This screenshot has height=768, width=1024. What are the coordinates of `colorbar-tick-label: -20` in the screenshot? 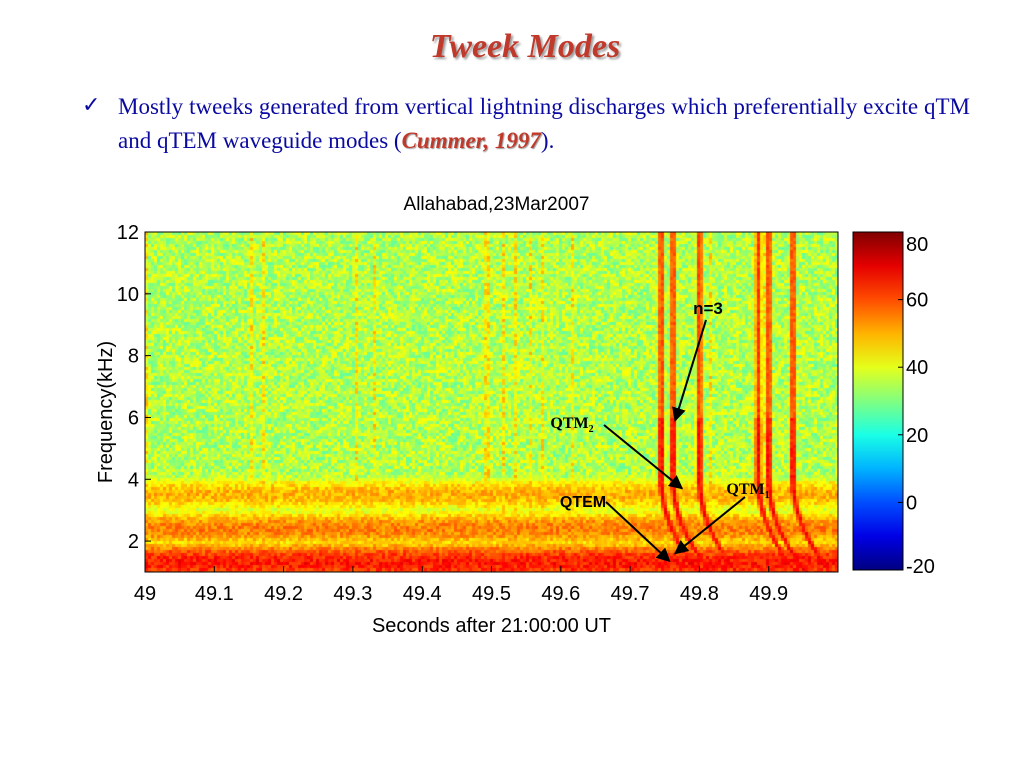 It's located at (920, 567).